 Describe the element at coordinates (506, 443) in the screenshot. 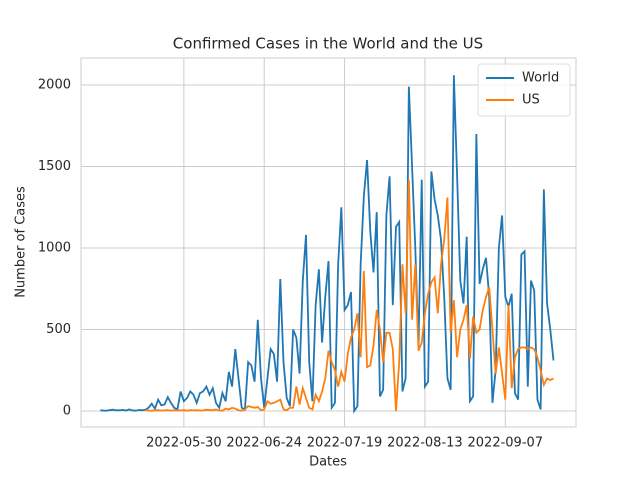

I see `x-tick-label: 2022-09-07` at that location.